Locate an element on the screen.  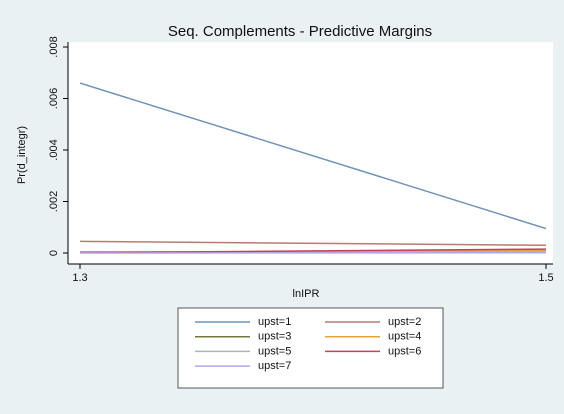
y-tick-label: .002 is located at coordinates (54, 201).